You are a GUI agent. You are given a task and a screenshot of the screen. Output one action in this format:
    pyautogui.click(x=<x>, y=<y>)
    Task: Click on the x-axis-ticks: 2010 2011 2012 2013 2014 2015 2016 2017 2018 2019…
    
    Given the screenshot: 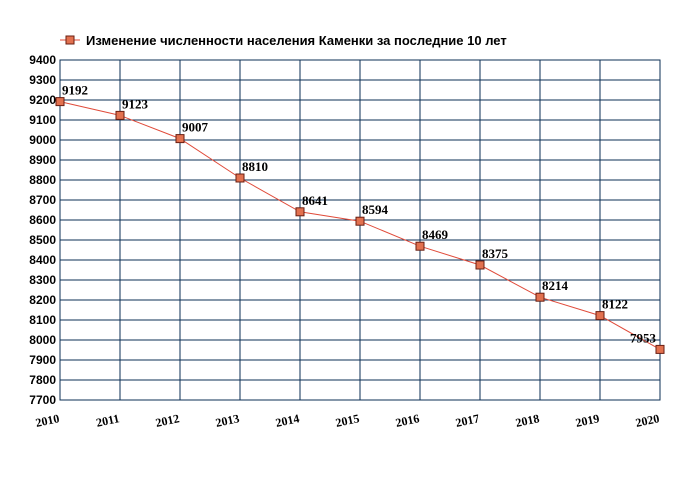 What is the action you would take?
    pyautogui.click(x=347, y=420)
    